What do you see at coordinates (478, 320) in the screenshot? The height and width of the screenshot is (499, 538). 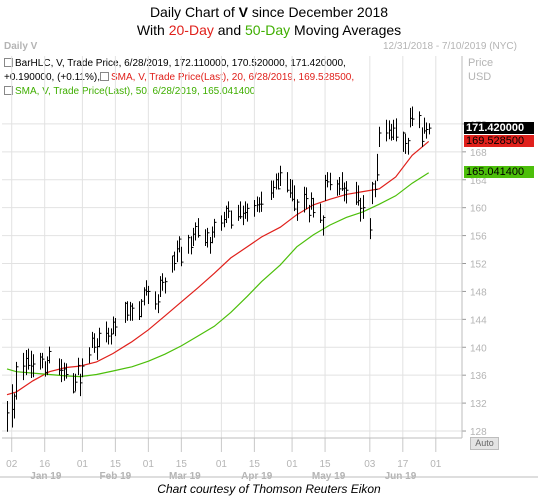 I see `y-tick-label: 144` at bounding box center [478, 320].